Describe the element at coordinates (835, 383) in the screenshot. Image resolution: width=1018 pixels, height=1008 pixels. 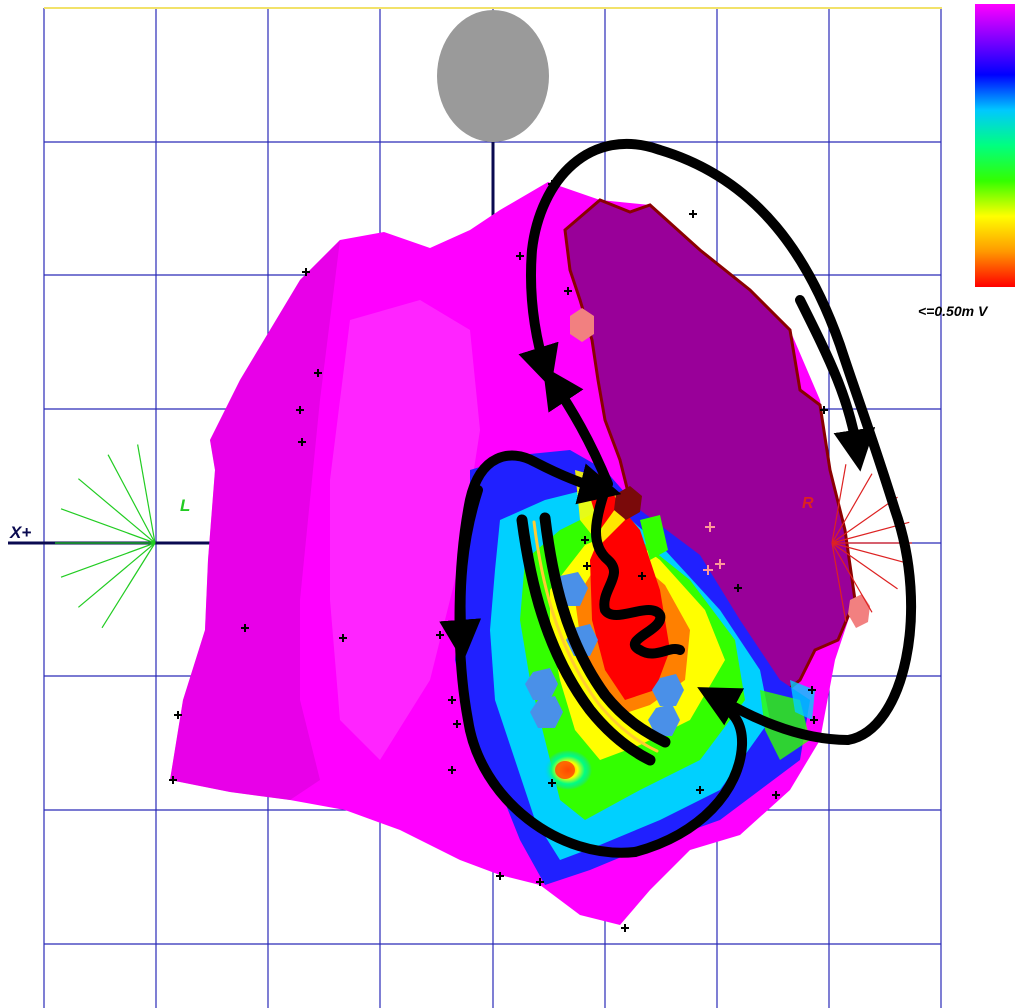
I see `outer-loop-arrowhead-path` at that location.